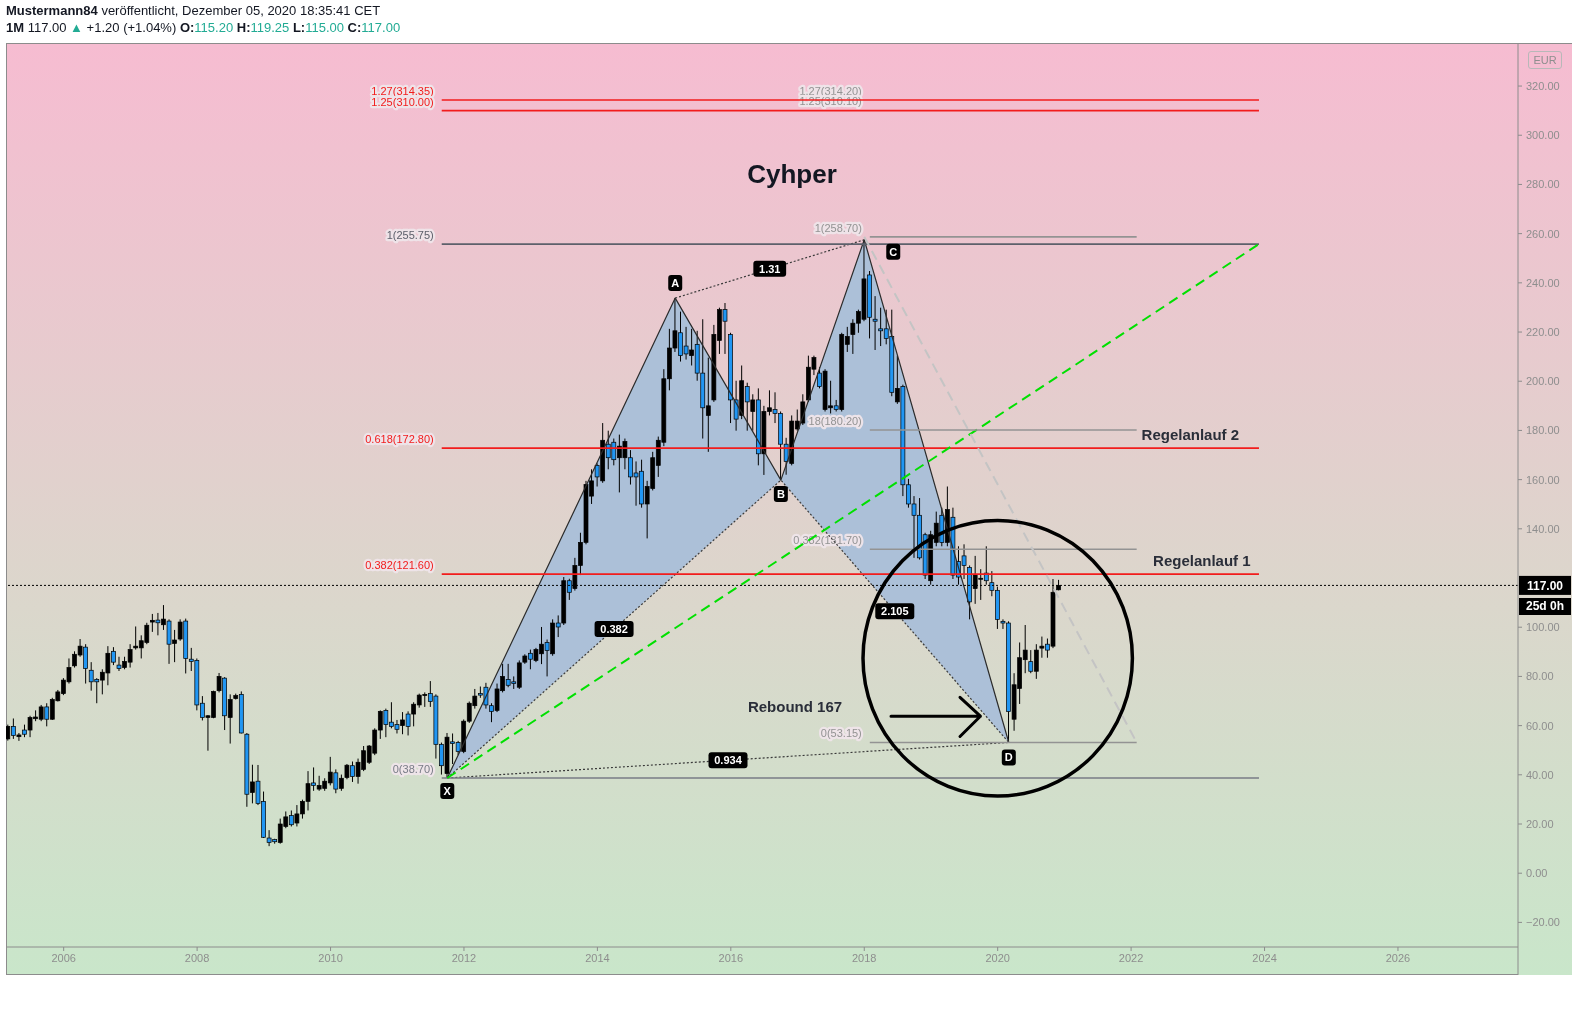  Describe the element at coordinates (1543, 381) in the screenshot. I see `y-tick-label: 200.00` at that location.